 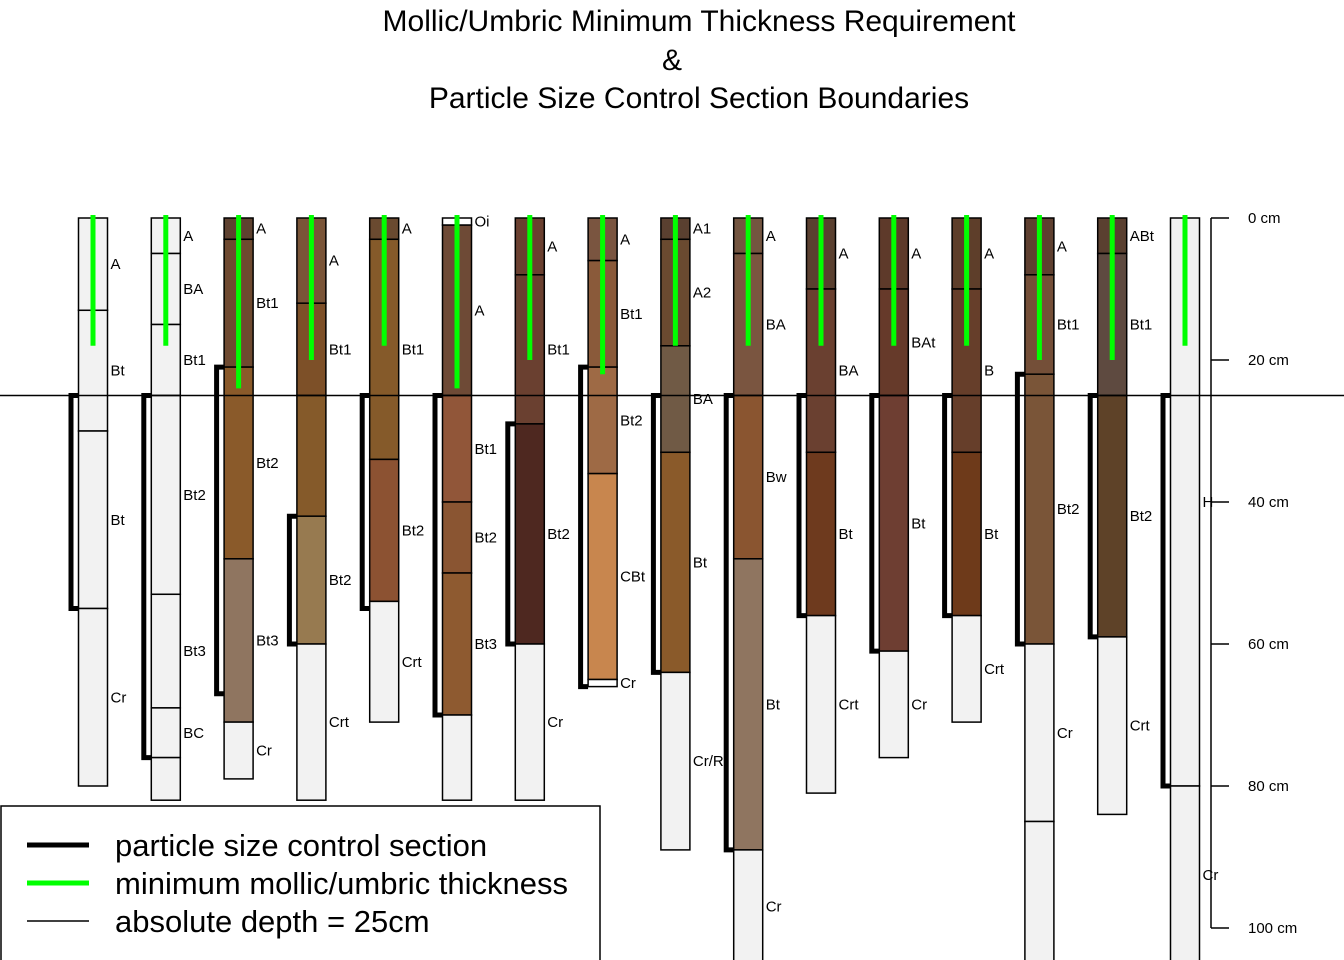 What do you see at coordinates (1268, 502) in the screenshot?
I see `depth-tick-label: 40 cm` at bounding box center [1268, 502].